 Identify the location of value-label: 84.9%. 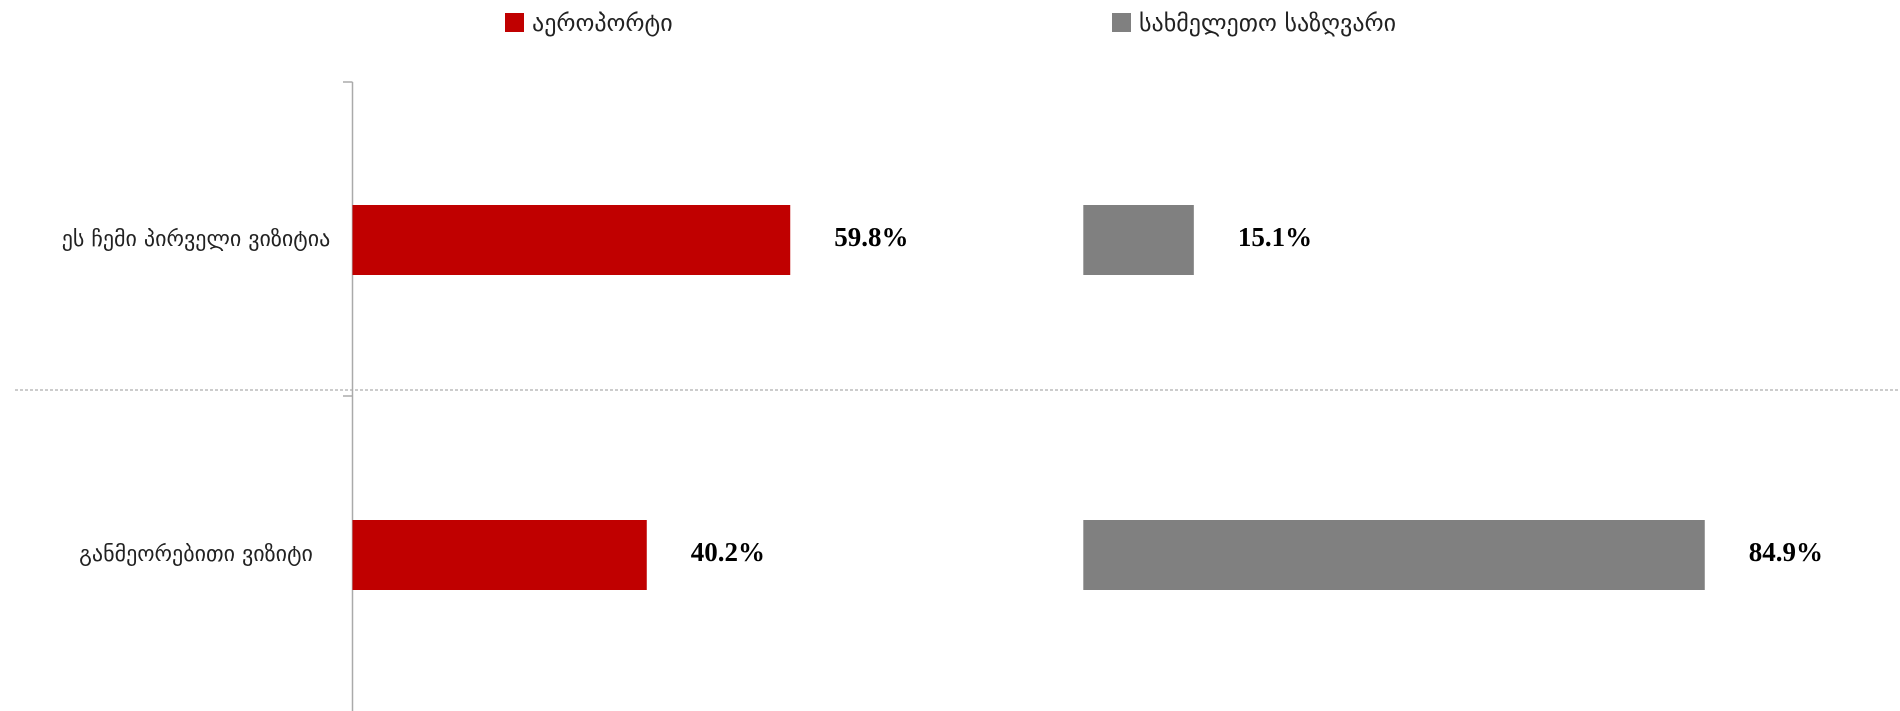
(1786, 552).